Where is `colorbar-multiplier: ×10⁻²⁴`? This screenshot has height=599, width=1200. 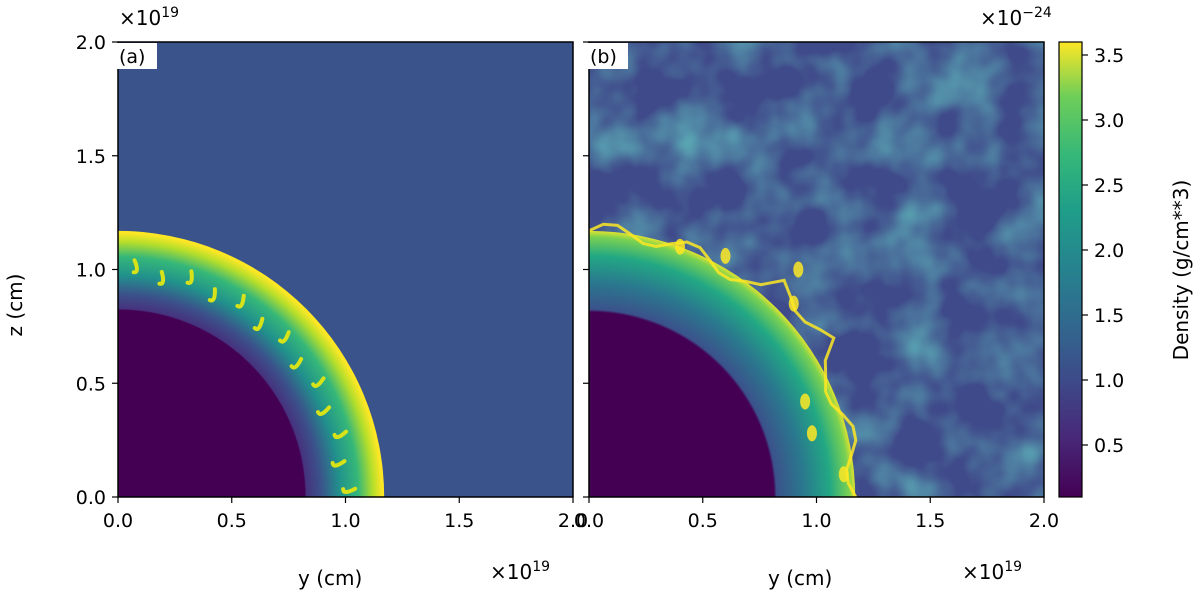
colorbar-multiplier: ×10⁻²⁴ is located at coordinates (1016, 17).